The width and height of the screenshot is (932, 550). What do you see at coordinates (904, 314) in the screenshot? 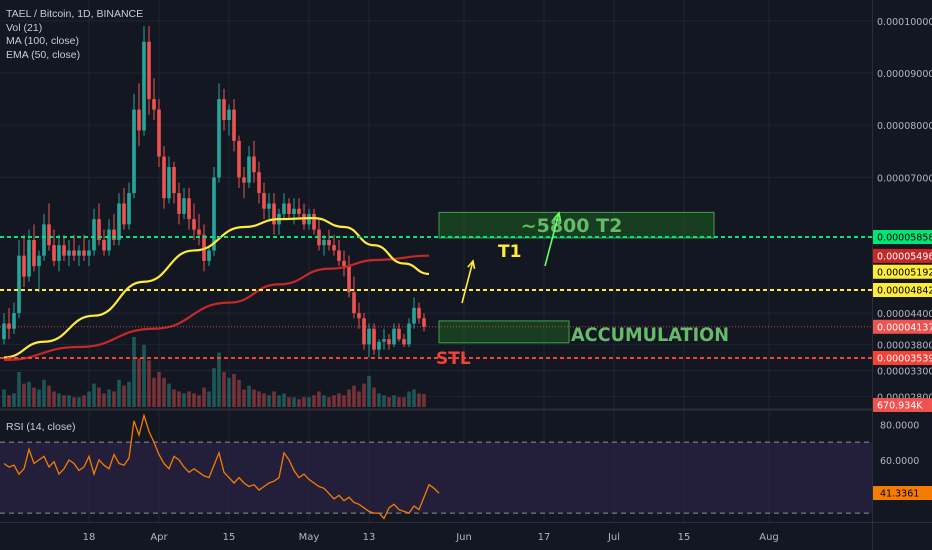
I see `price-tick-label: 0.00004400` at bounding box center [904, 314].